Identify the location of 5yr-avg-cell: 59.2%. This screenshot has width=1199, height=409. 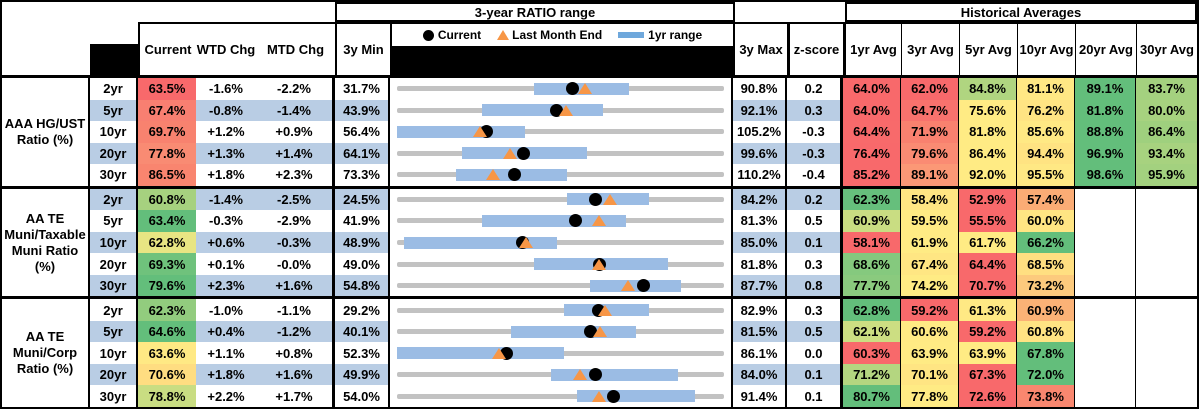
(988, 331).